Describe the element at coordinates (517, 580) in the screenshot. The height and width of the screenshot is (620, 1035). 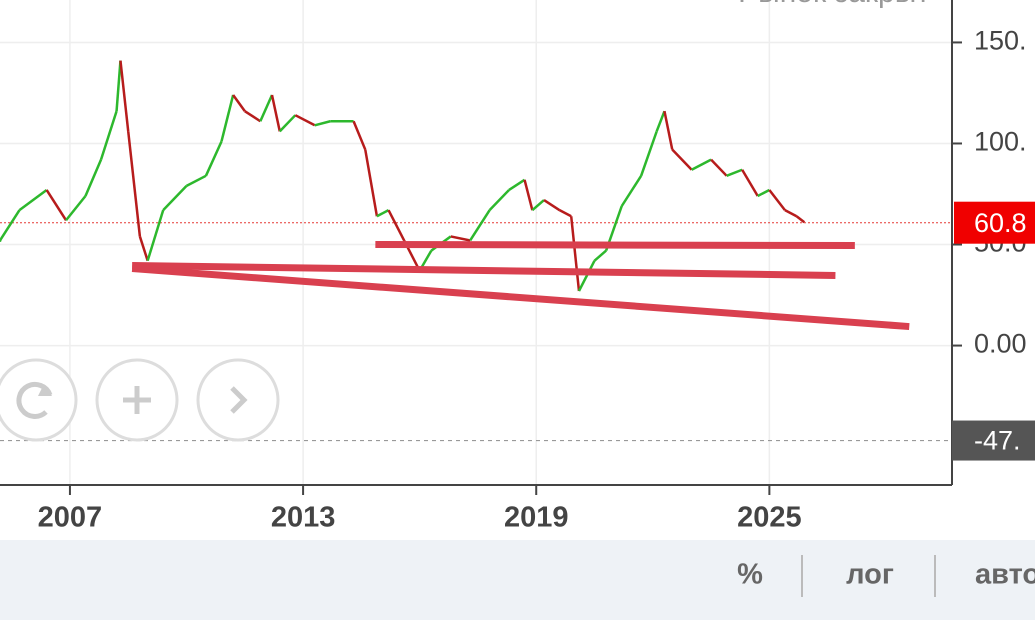
I see `toolbar` at that location.